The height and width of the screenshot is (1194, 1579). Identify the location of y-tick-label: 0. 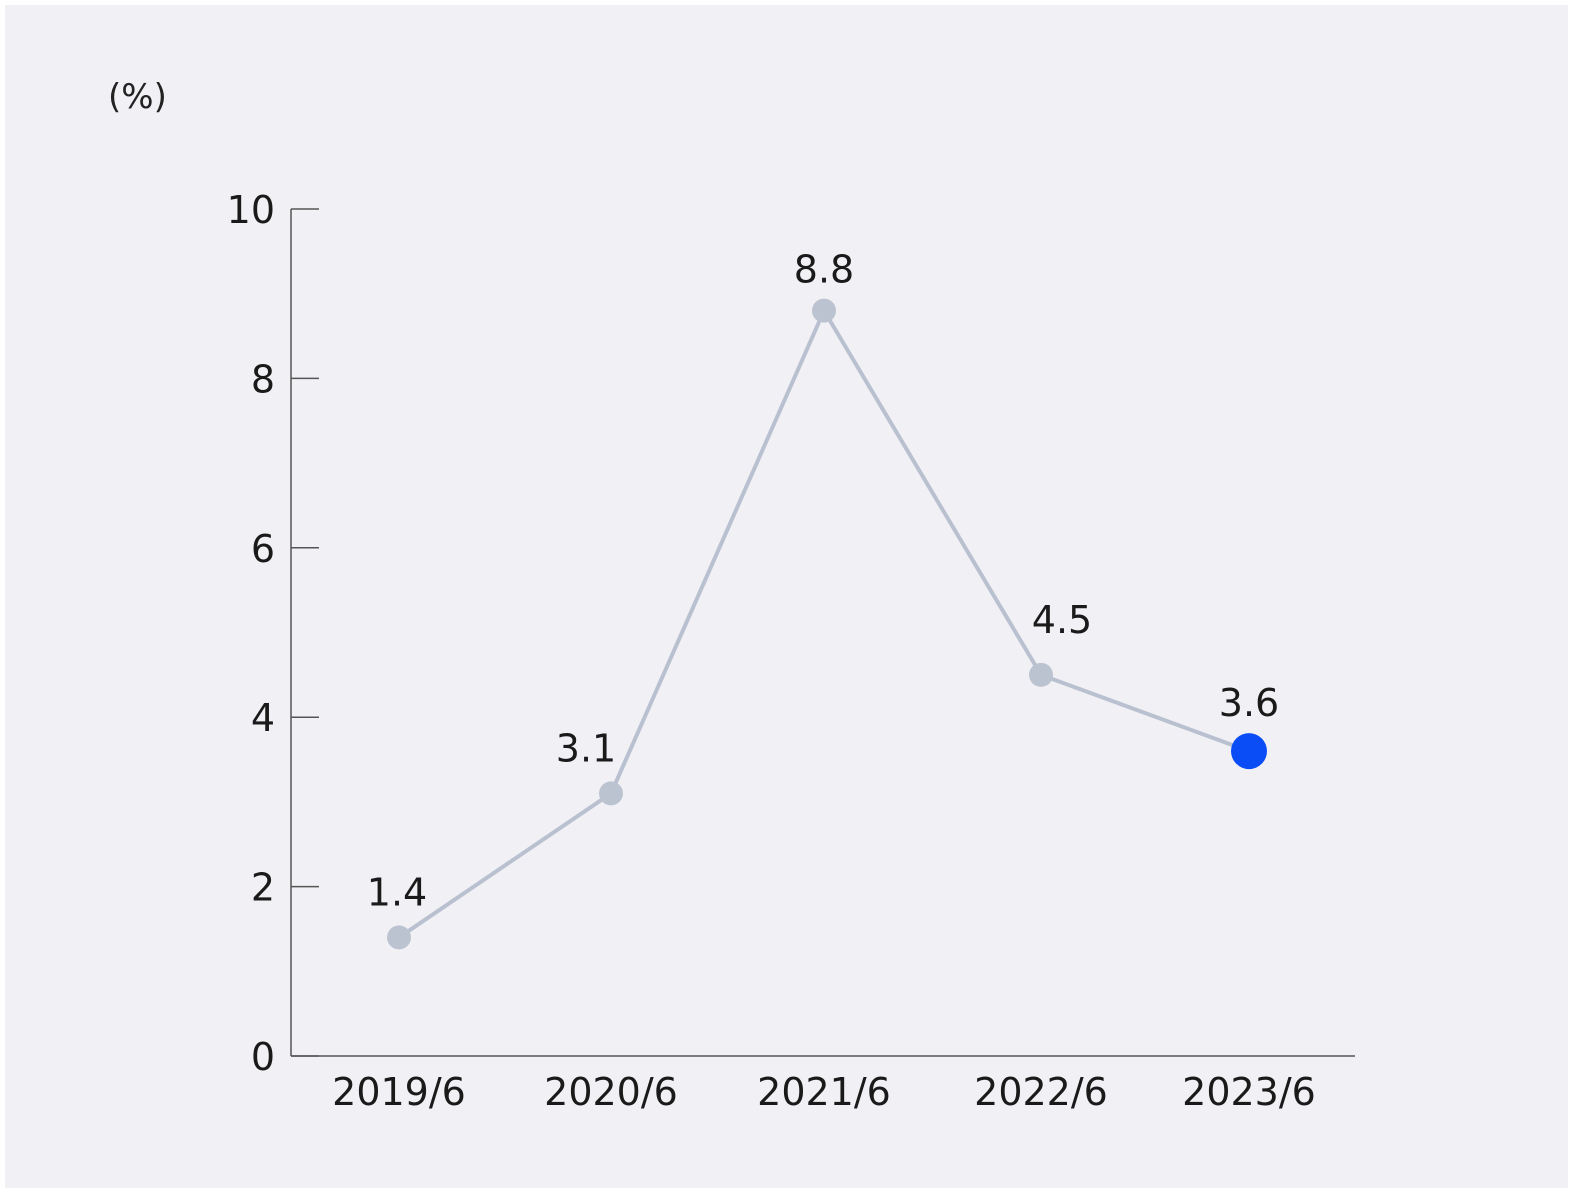
(263, 1057).